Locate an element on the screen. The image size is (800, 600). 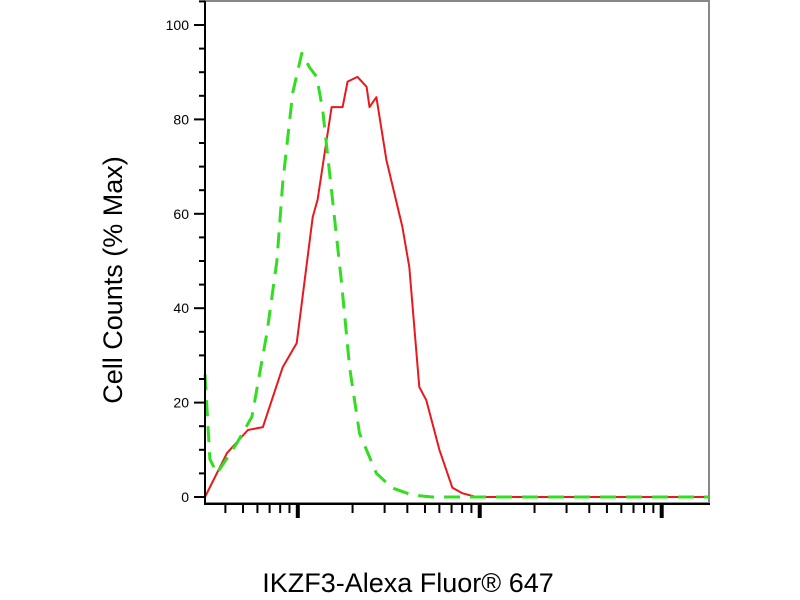
x-ticks is located at coordinates (444, 511).